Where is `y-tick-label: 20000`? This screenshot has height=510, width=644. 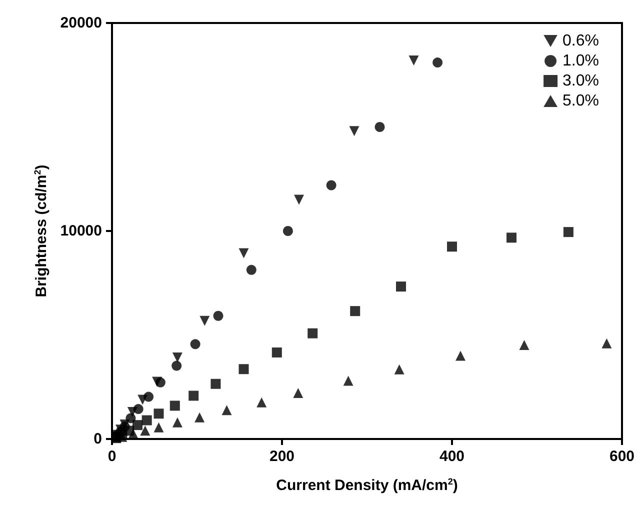 y-tick-label: 20000 is located at coordinates (81, 23).